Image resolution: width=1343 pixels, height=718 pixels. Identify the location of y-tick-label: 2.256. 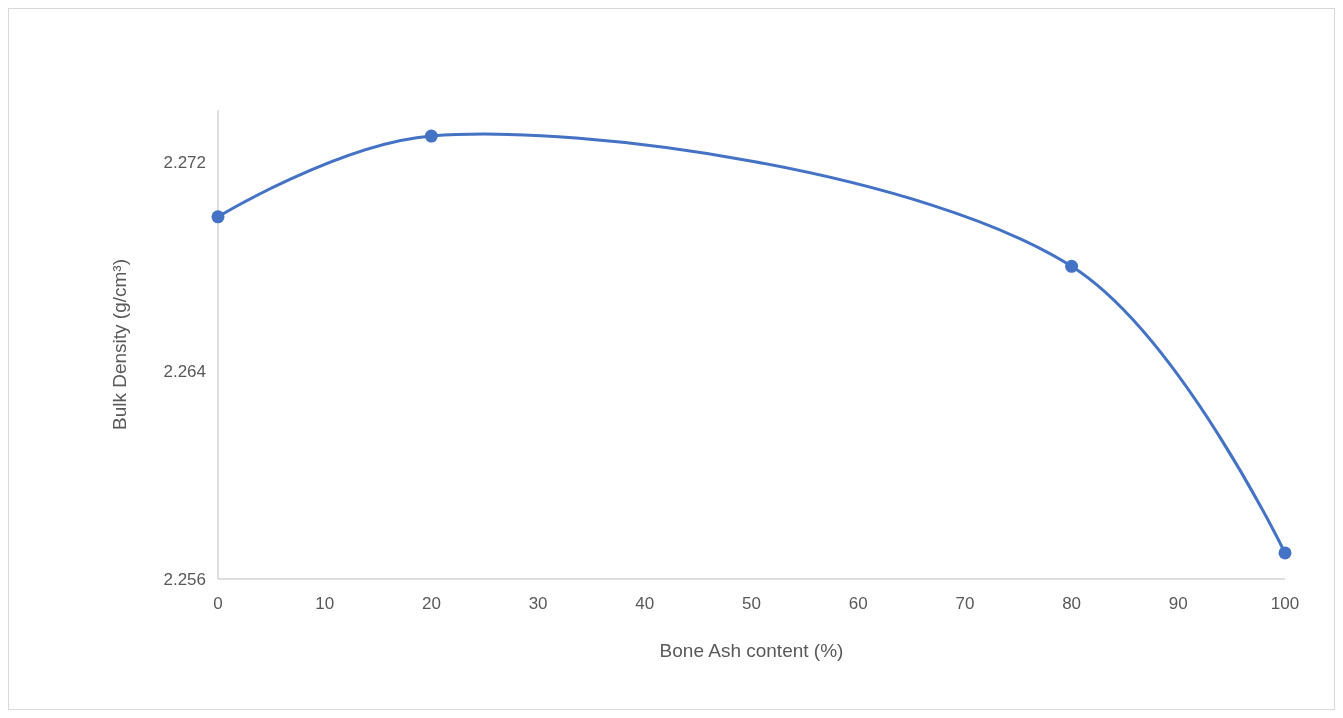
(184, 579).